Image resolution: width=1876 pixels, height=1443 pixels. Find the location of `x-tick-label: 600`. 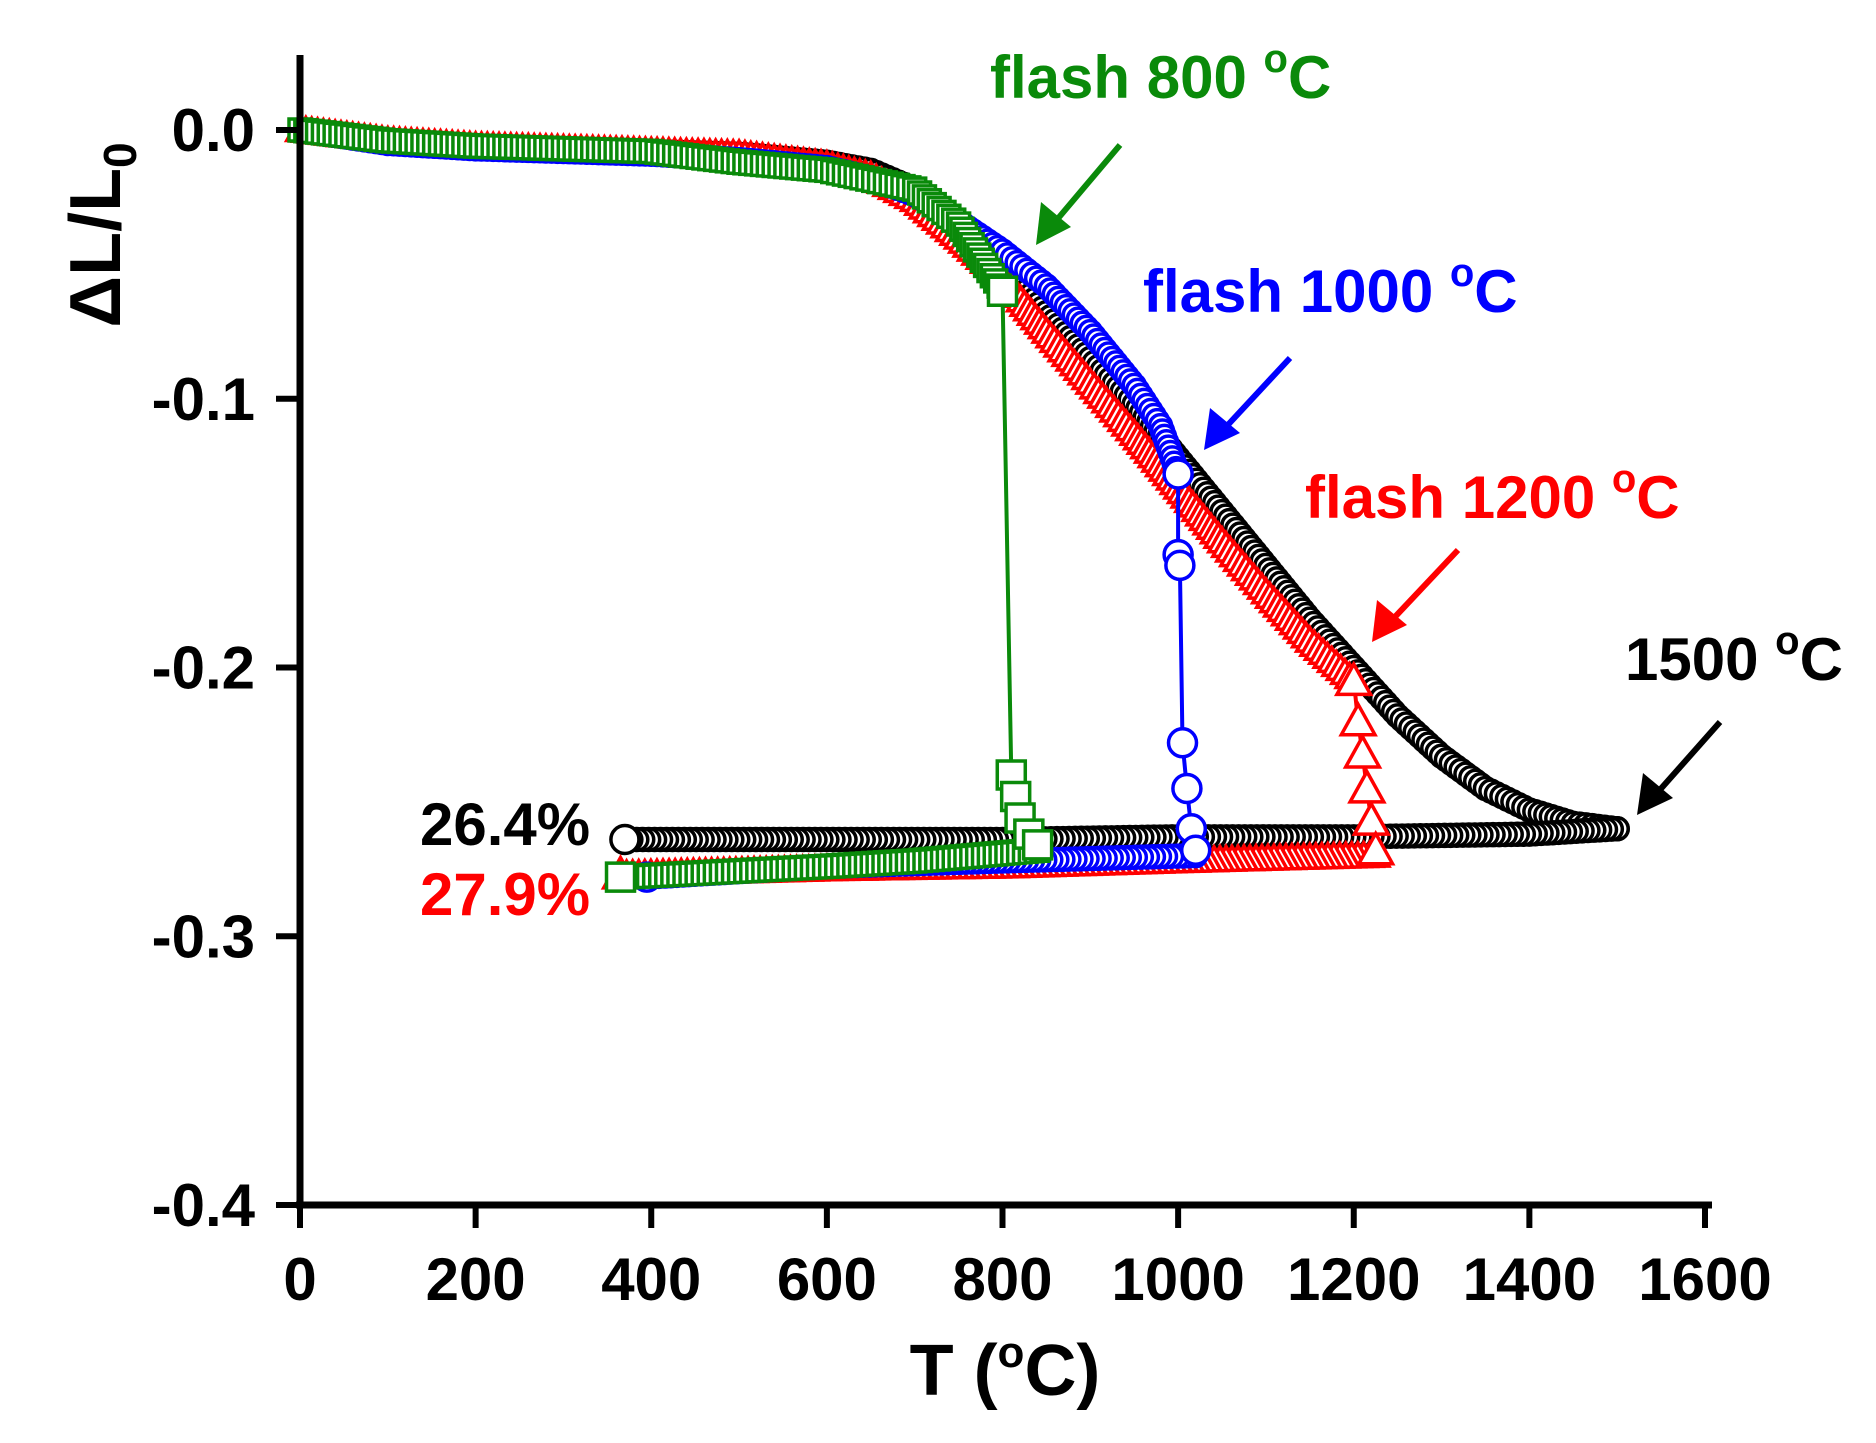

x-tick-label: 600 is located at coordinates (827, 1279).